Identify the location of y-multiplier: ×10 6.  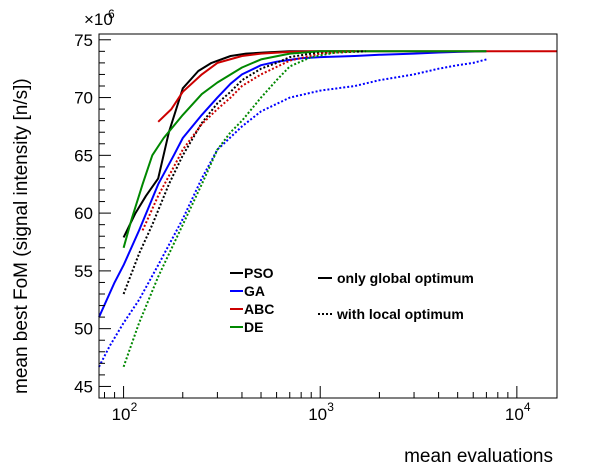
(99, 18).